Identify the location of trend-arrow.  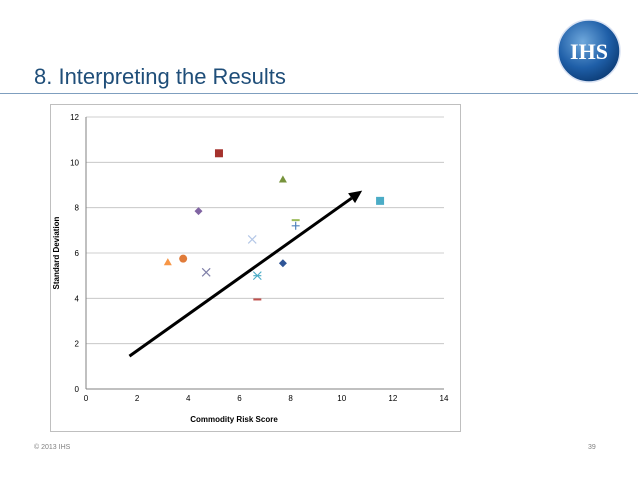
(245, 274).